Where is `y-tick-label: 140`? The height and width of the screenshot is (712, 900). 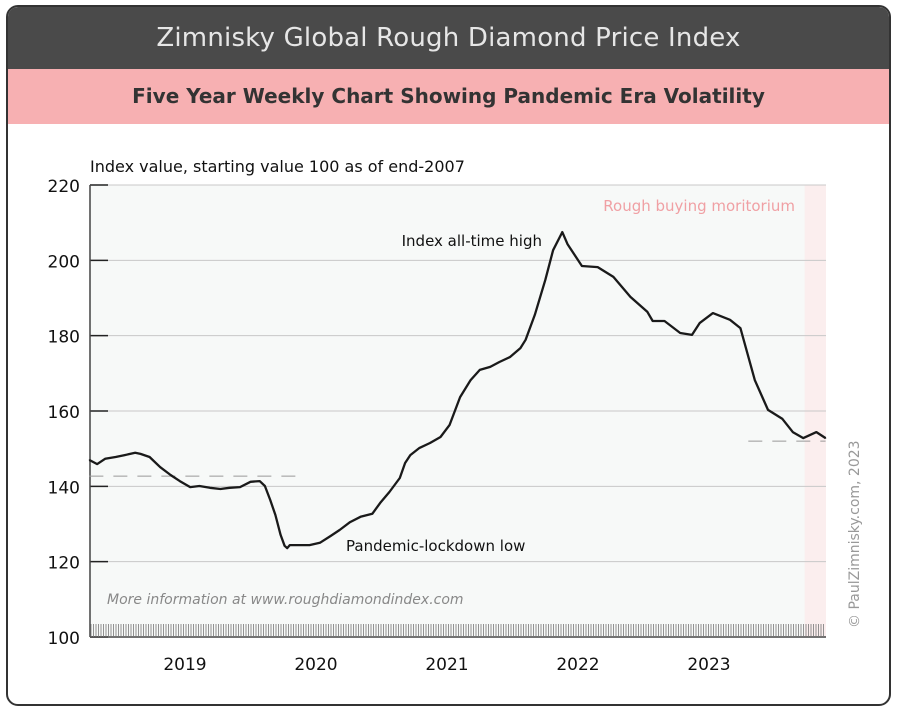 y-tick-label: 140 is located at coordinates (64, 488).